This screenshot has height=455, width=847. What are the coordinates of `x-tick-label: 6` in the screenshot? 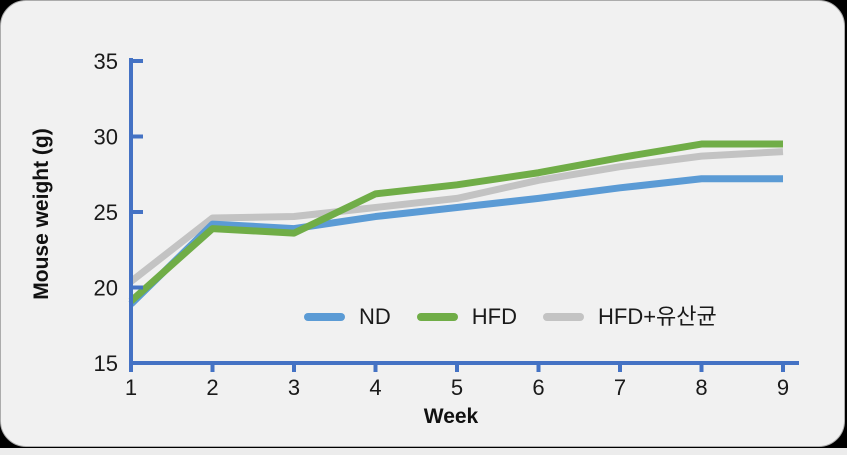 It's located at (538, 387).